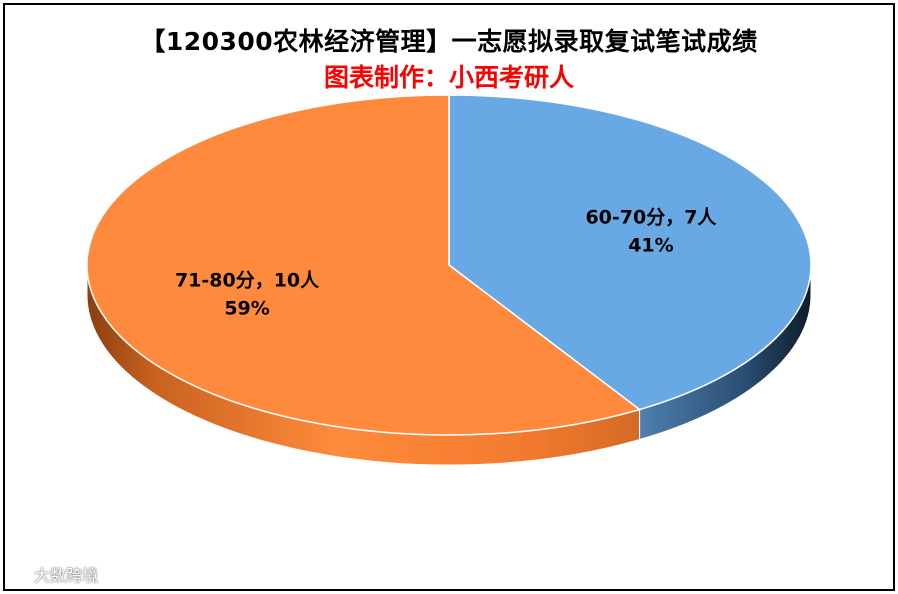 This screenshot has width=898, height=594. Describe the element at coordinates (448, 77) in the screenshot. I see `chart-subtitle: 图表制作：小西考研人` at that location.